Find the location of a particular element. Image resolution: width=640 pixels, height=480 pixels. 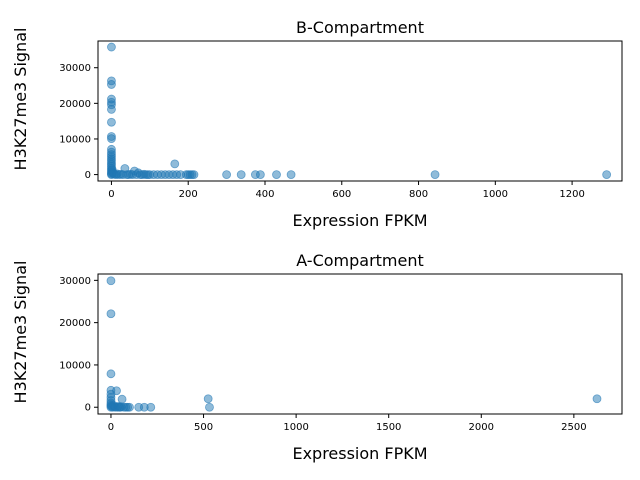

x-tick-label: 800 is located at coordinates (418, 194).